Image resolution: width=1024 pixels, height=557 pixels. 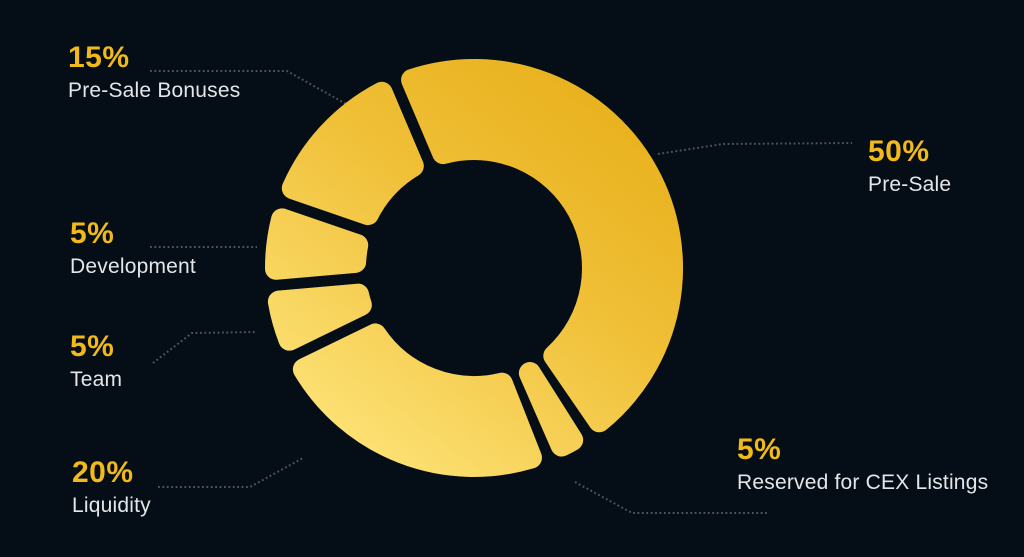 What do you see at coordinates (231, 472) in the screenshot?
I see `leader-line-liquidity` at bounding box center [231, 472].